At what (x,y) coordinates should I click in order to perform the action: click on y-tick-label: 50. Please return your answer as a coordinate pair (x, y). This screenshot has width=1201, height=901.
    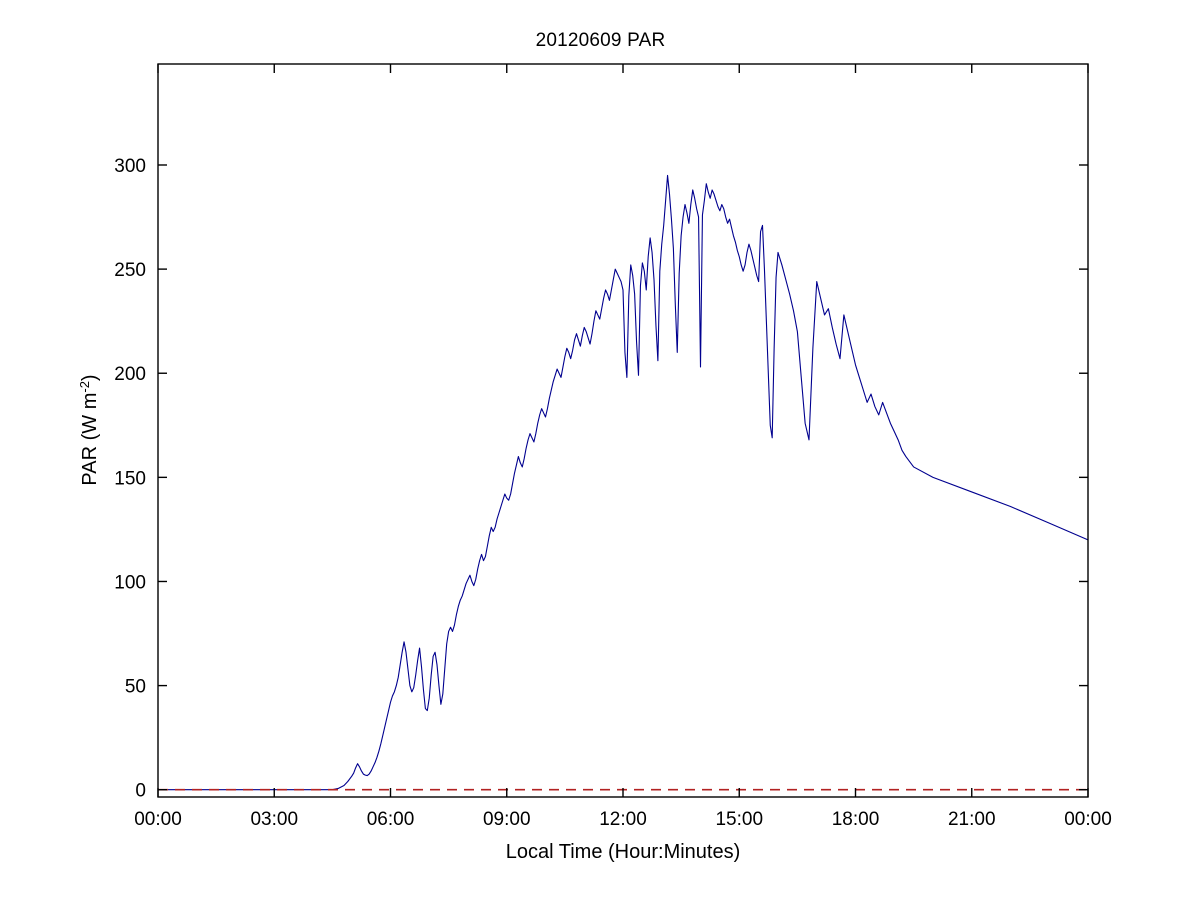
    Looking at the image, I should click on (135, 687).